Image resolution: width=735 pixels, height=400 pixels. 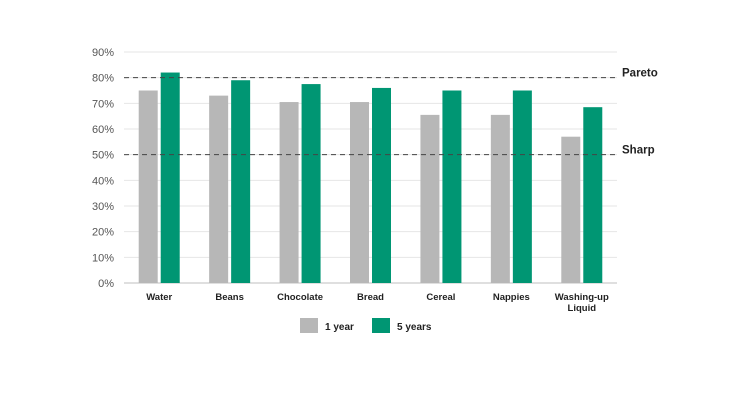 What do you see at coordinates (159, 297) in the screenshot?
I see `x-tick-label: Water` at bounding box center [159, 297].